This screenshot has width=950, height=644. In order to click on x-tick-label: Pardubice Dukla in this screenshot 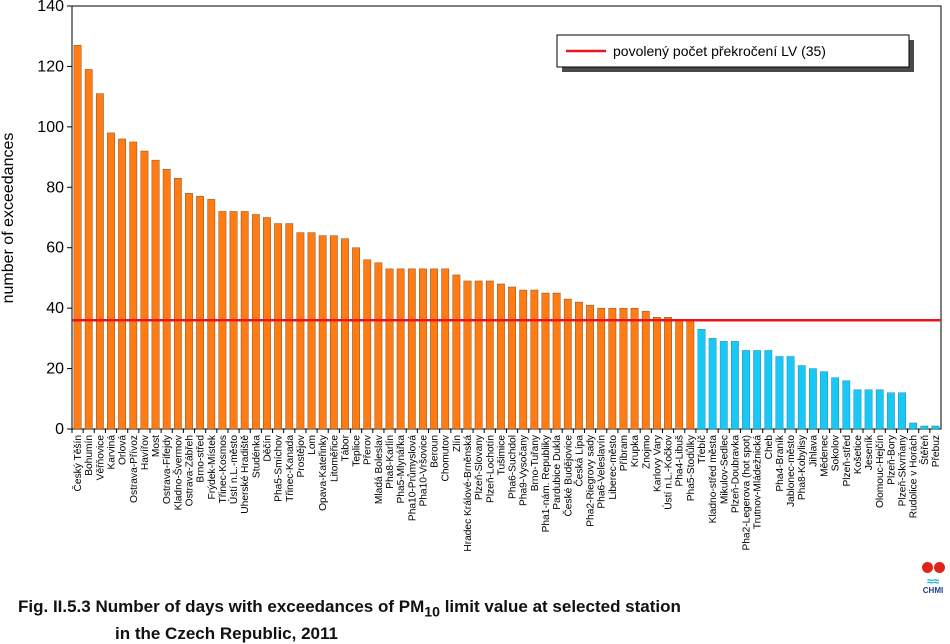, I will do `click(557, 472)`.